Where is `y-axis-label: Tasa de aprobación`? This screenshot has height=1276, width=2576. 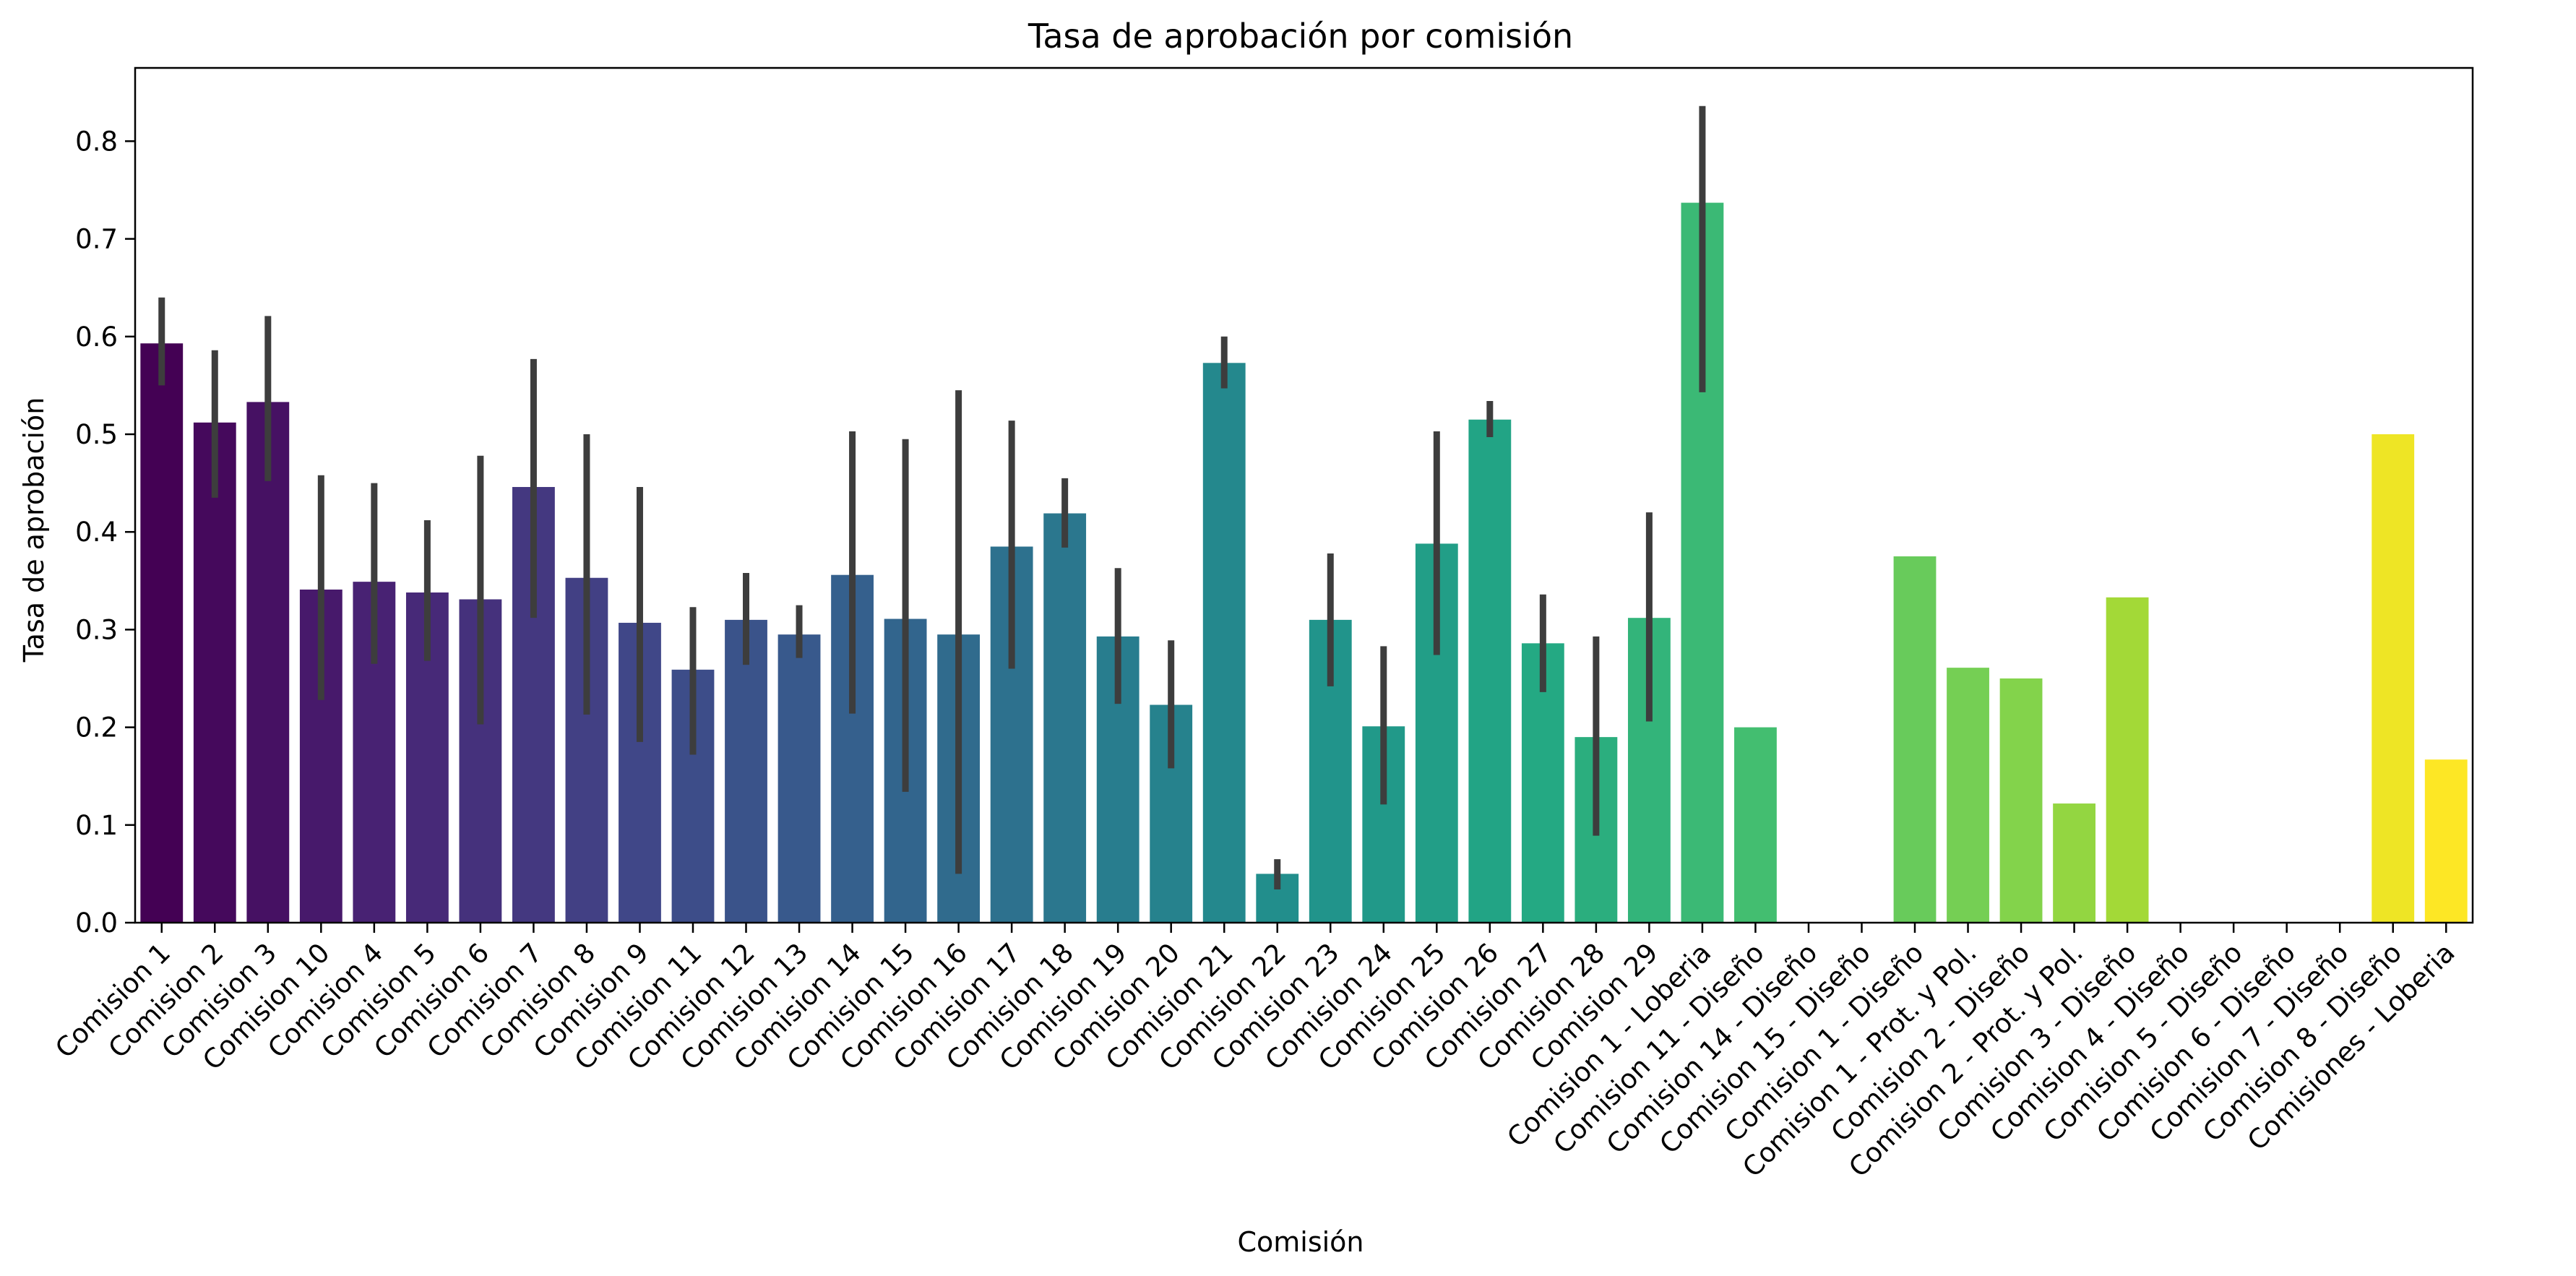
y-axis-label: Tasa de aprobación is located at coordinates (34, 530).